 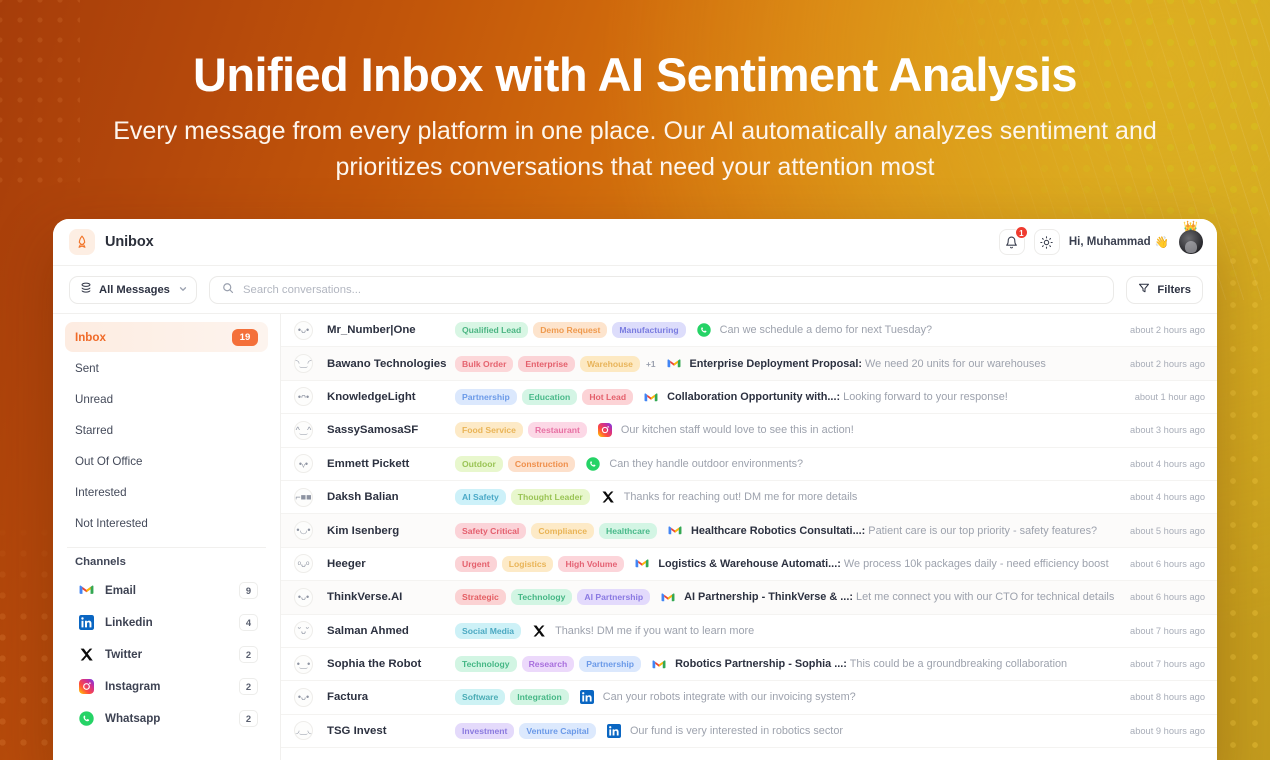 What do you see at coordinates (248, 654) in the screenshot?
I see `channel-count: 2` at bounding box center [248, 654].